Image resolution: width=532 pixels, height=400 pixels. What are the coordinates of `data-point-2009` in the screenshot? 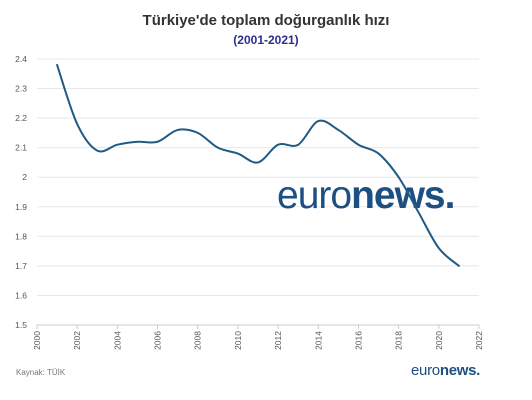 It's located at (217, 147).